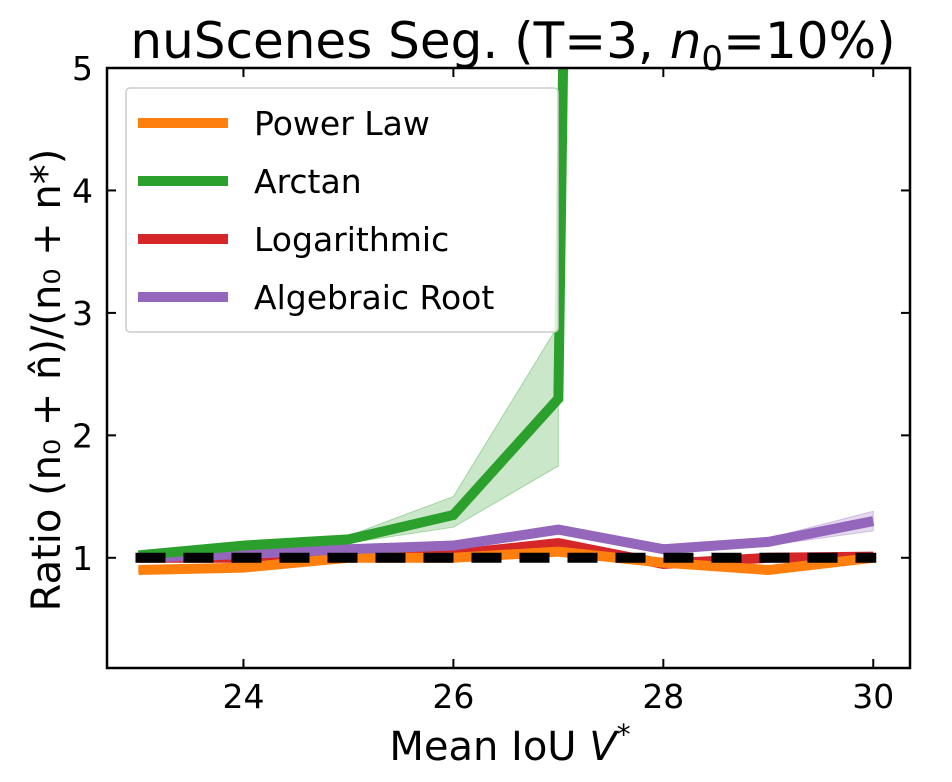 This screenshot has height=782, width=952. Describe the element at coordinates (308, 181) in the screenshot. I see `legend-label-arctan: Arctan` at that location.